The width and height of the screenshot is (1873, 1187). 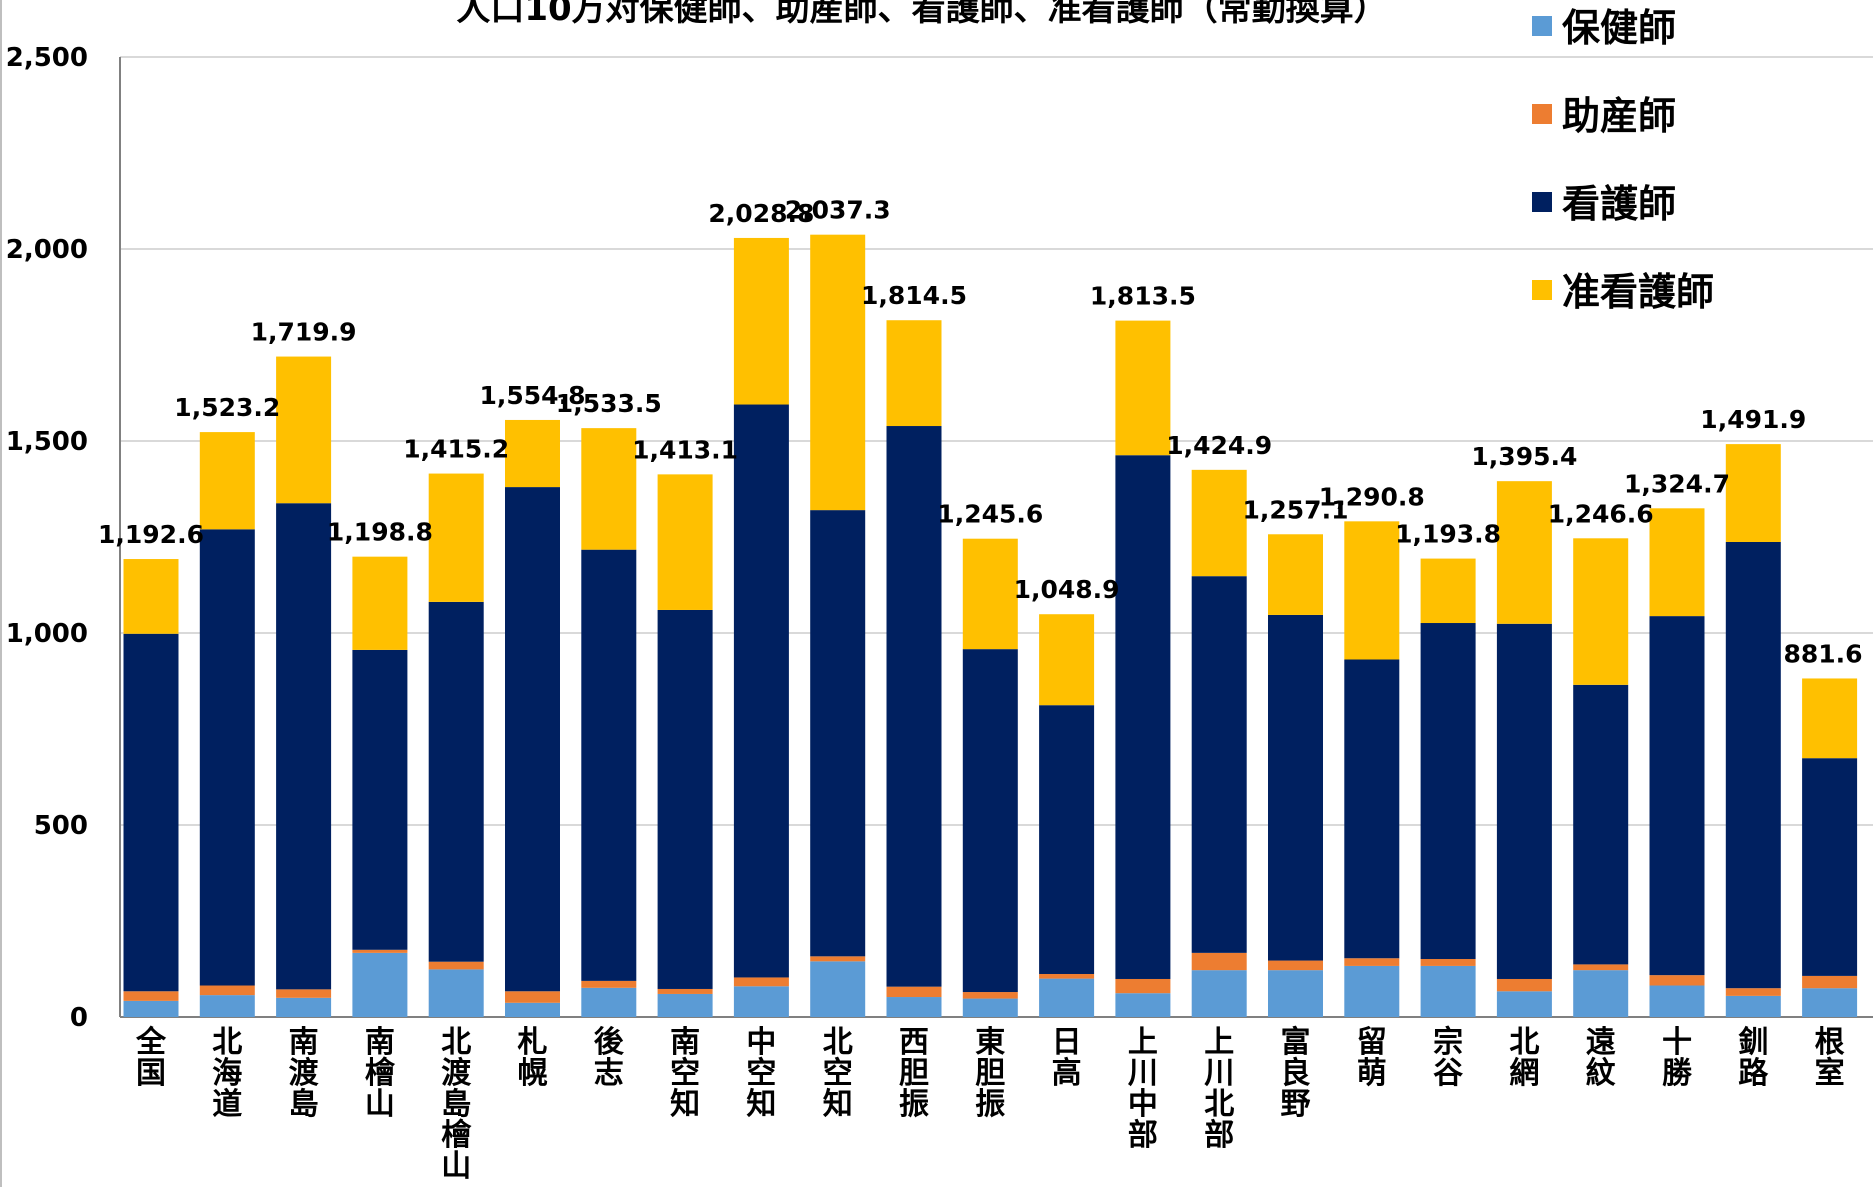 I want to click on total-label: 2,028.8, so click(x=761, y=213).